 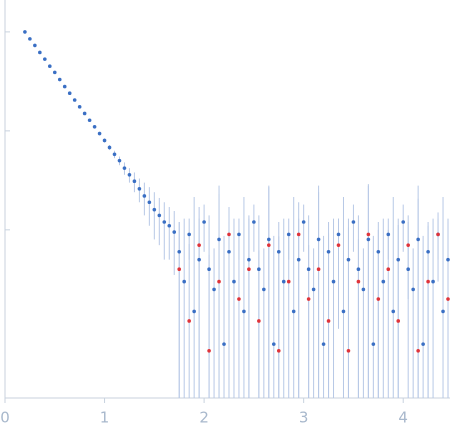 What do you see at coordinates (5, 418) in the screenshot?
I see `x-tick-label: 0` at bounding box center [5, 418].